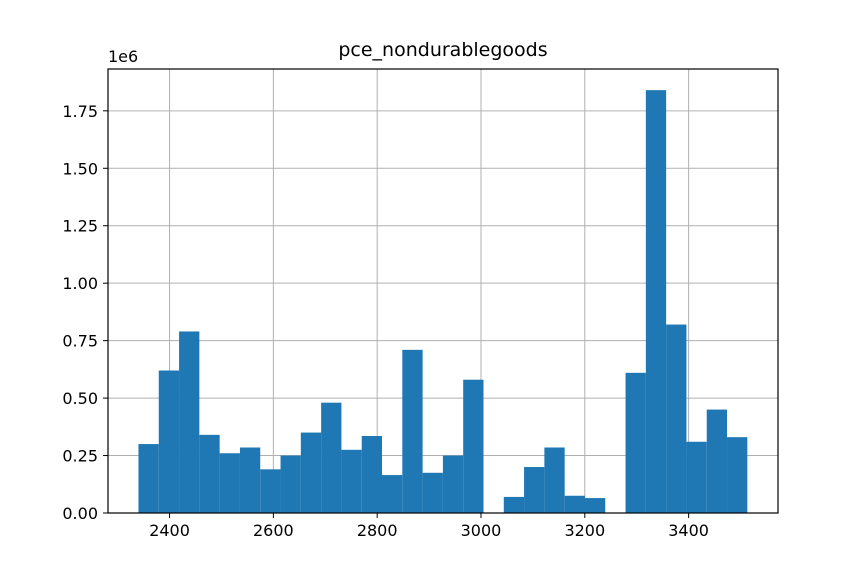 The height and width of the screenshot is (576, 864). Describe the element at coordinates (80, 513) in the screenshot. I see `y-tick-label: 0.00` at that location.